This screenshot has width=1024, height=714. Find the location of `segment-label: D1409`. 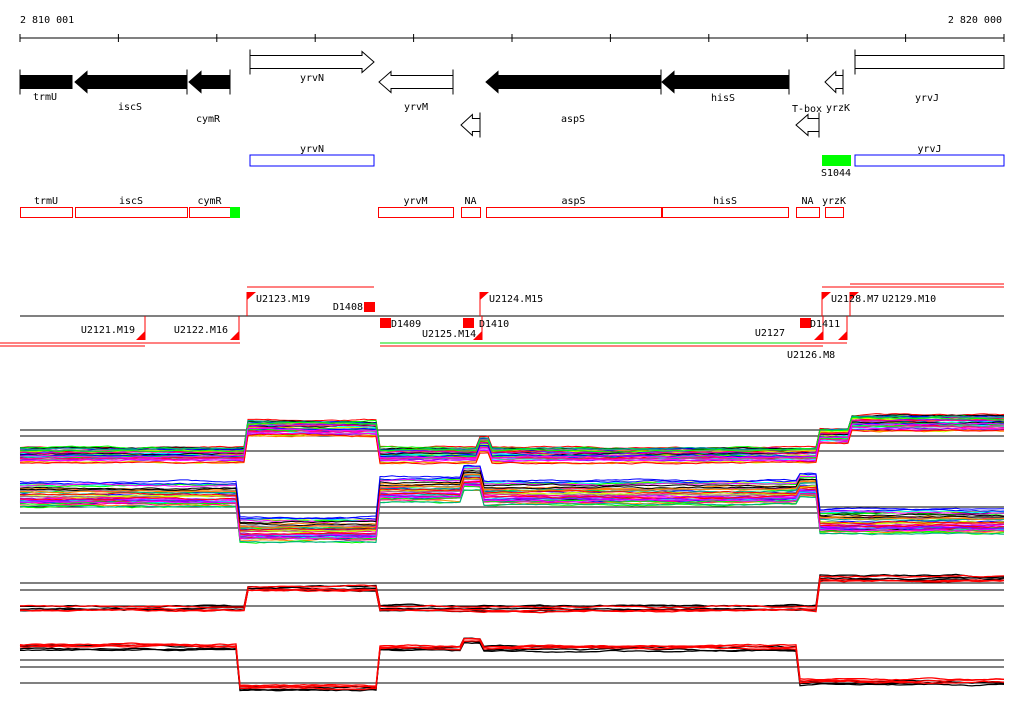

segment-label: D1409 is located at coordinates (406, 324).